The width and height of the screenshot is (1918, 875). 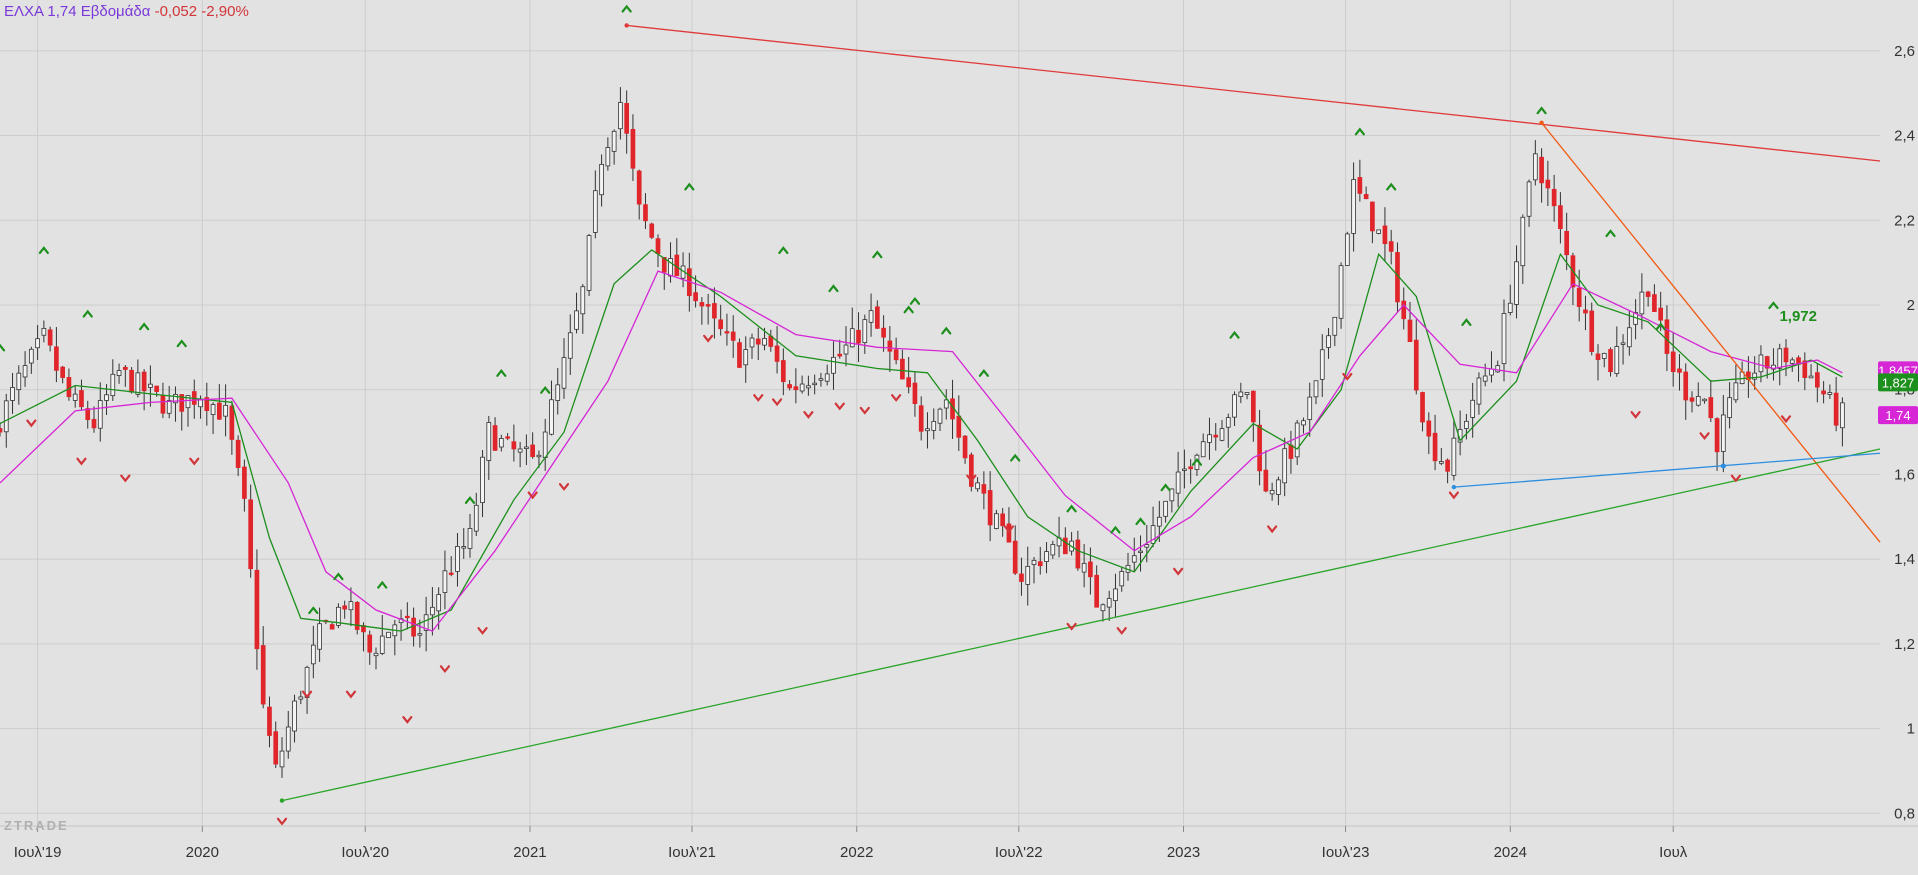 What do you see at coordinates (77, 11) in the screenshot?
I see `symbol-label: ΕΛΧΑ 1,74 Εβδομάδα` at bounding box center [77, 11].